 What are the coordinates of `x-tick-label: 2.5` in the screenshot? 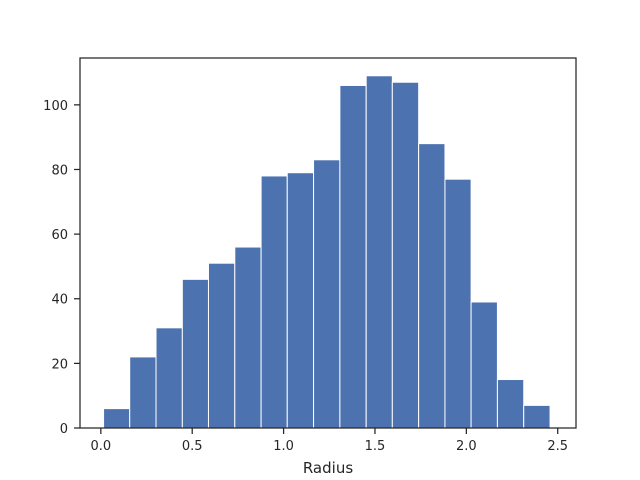 It's located at (557, 446).